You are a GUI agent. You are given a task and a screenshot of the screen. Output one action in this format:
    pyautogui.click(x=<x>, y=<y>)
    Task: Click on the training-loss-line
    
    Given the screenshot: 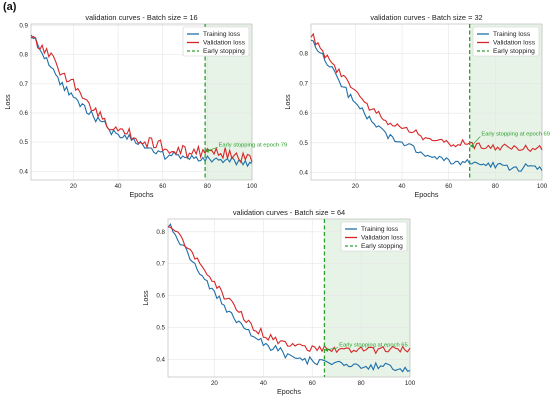 What is the action you would take?
    pyautogui.click(x=426, y=105)
    